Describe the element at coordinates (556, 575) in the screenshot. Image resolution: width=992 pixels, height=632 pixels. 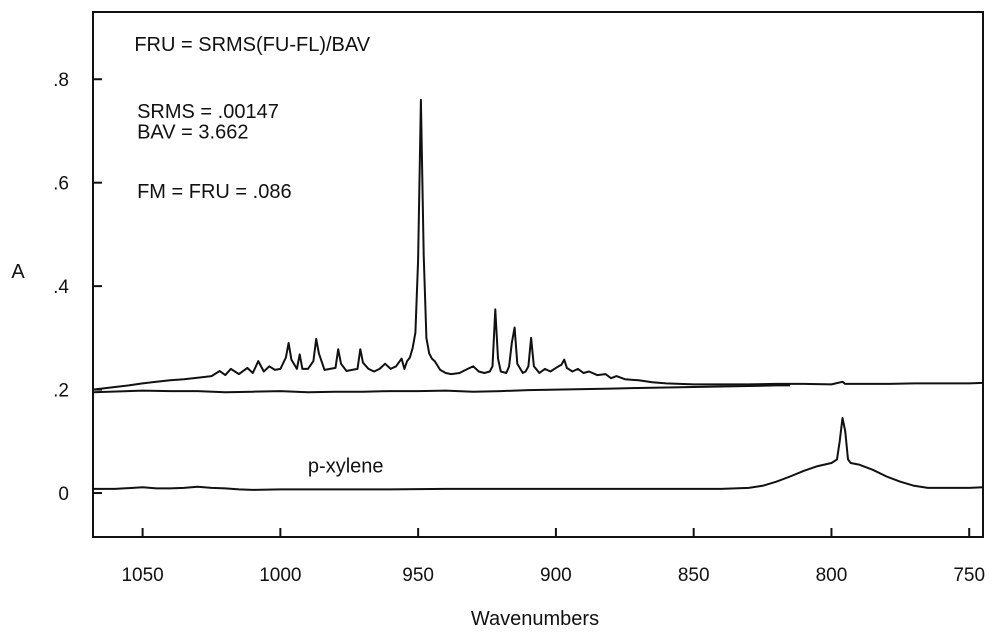
I see `x-tick-label: 900` at that location.